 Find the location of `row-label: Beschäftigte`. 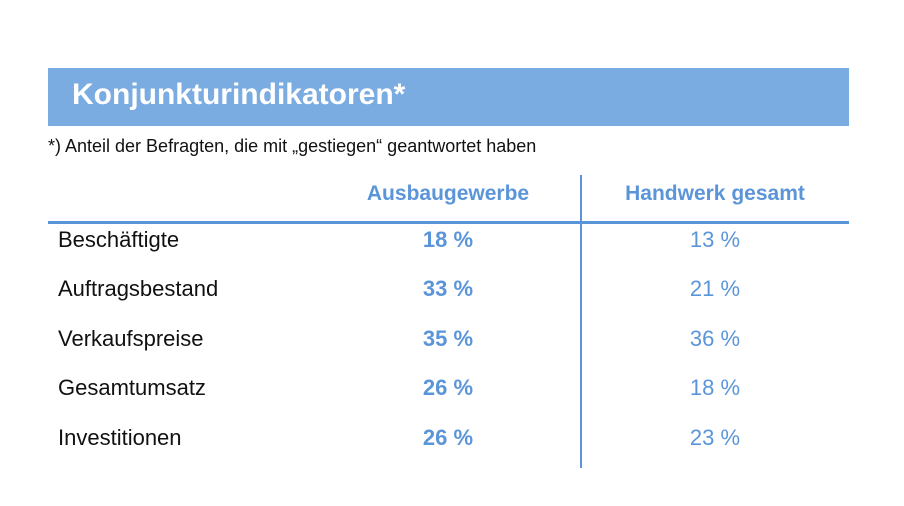

row-label: Beschäftigte is located at coordinates (119, 239).